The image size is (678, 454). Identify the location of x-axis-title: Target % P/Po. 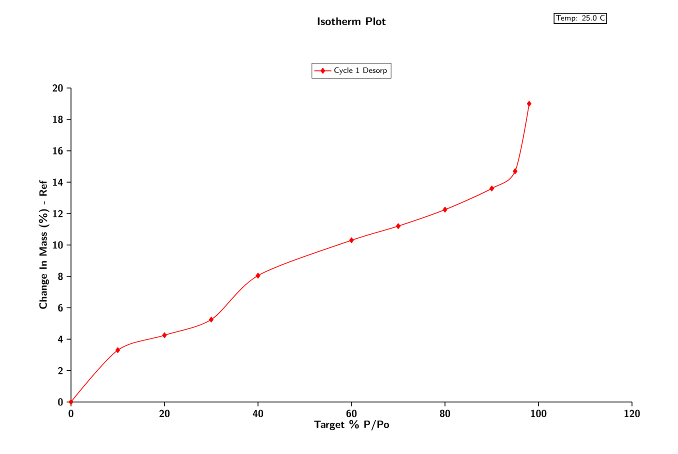
(352, 425).